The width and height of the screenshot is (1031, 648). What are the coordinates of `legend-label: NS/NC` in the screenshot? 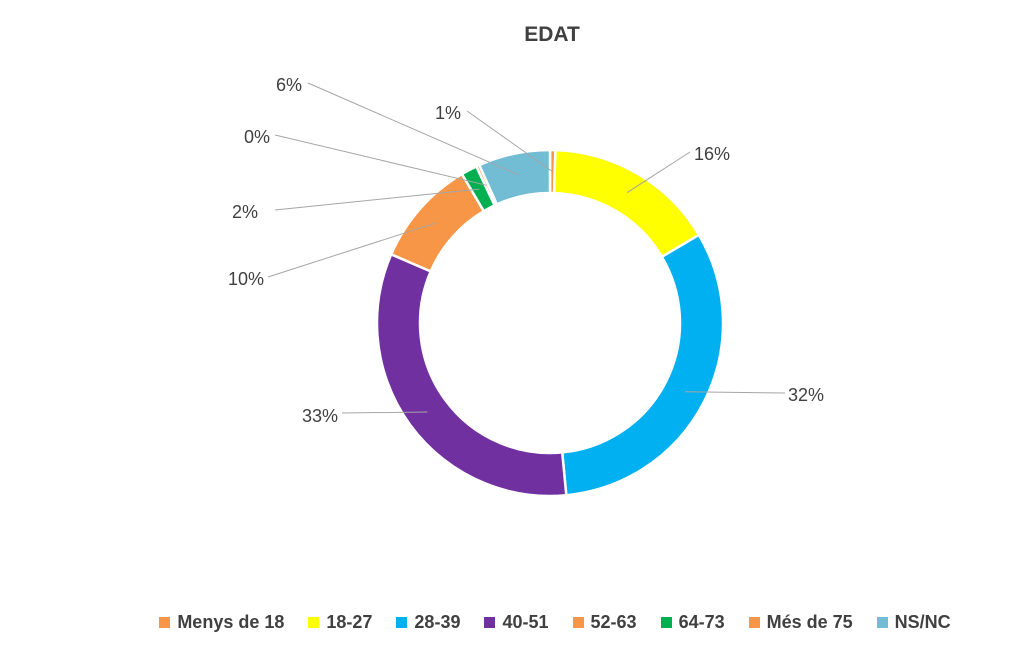 It's located at (922, 622).